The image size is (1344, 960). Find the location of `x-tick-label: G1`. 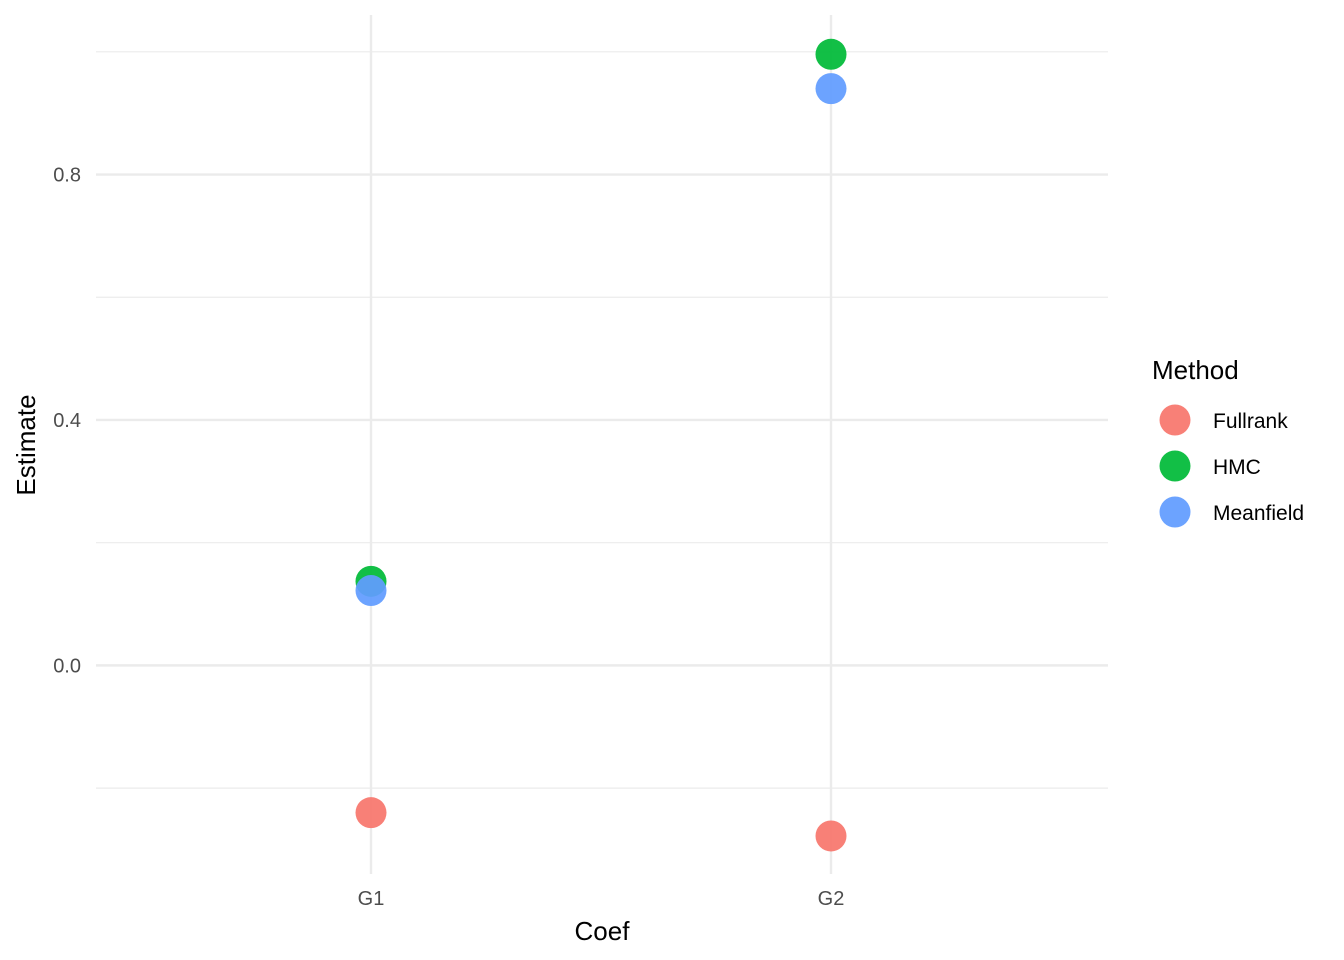

x-tick-label: G1 is located at coordinates (371, 899).